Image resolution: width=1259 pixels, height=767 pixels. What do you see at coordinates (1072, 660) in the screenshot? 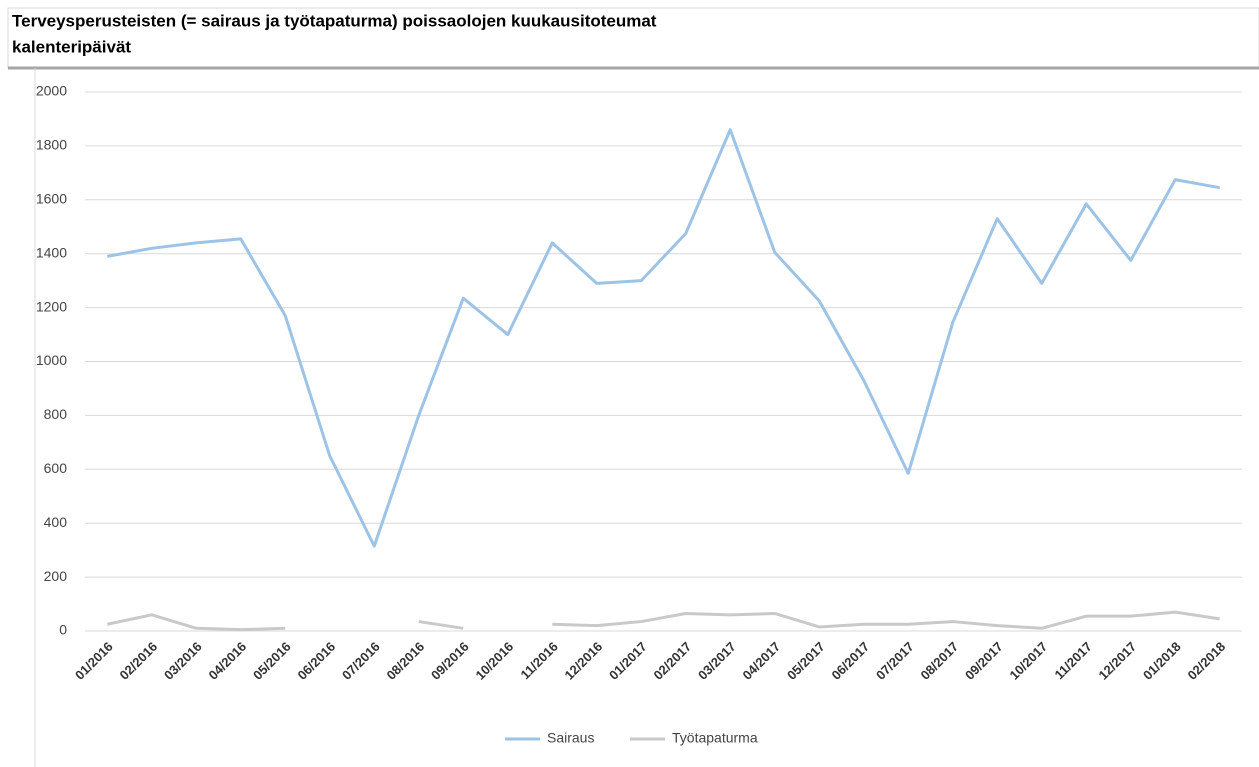
I see `x-tick-label: 11/2017` at bounding box center [1072, 660].